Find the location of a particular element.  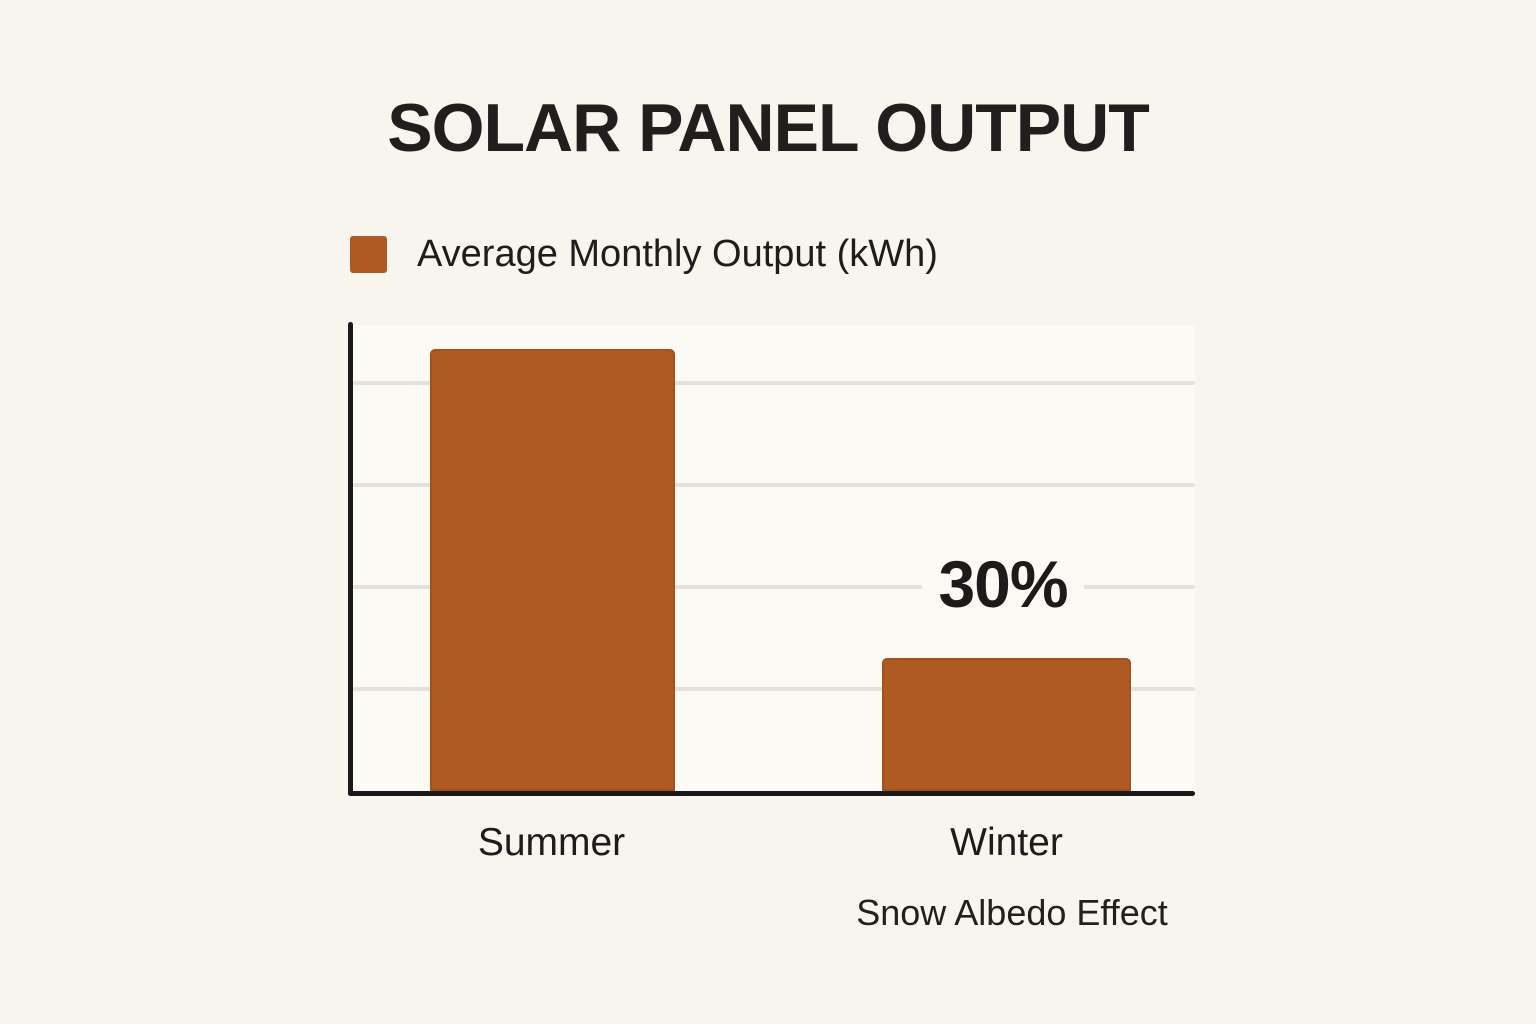

x-axis-line is located at coordinates (771, 793).